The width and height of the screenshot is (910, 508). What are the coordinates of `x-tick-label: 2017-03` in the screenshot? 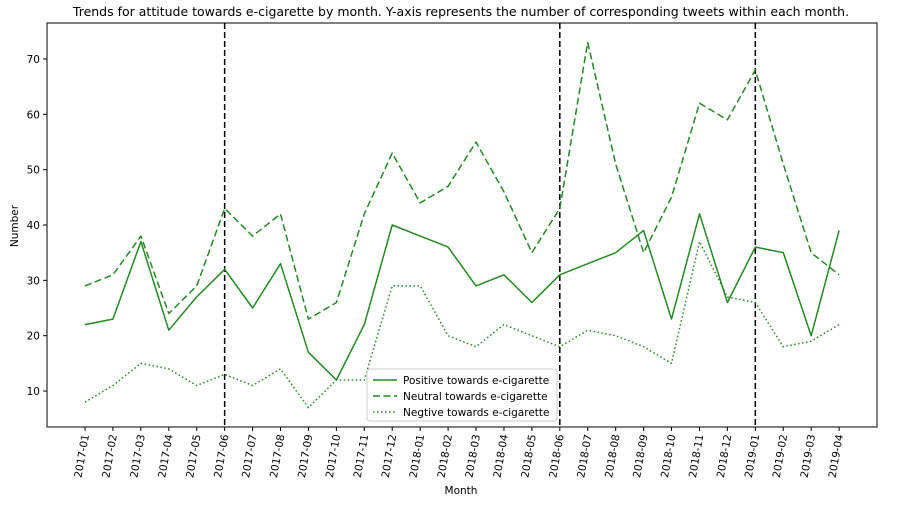 It's located at (137, 455).